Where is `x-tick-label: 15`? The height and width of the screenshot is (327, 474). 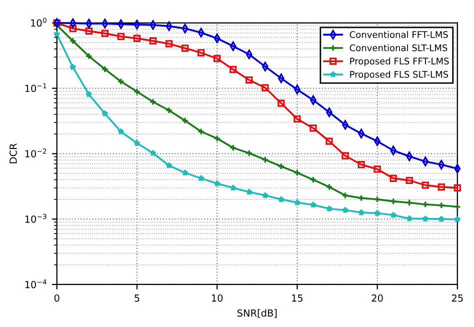 x-tick-label: 15 is located at coordinates (297, 298).